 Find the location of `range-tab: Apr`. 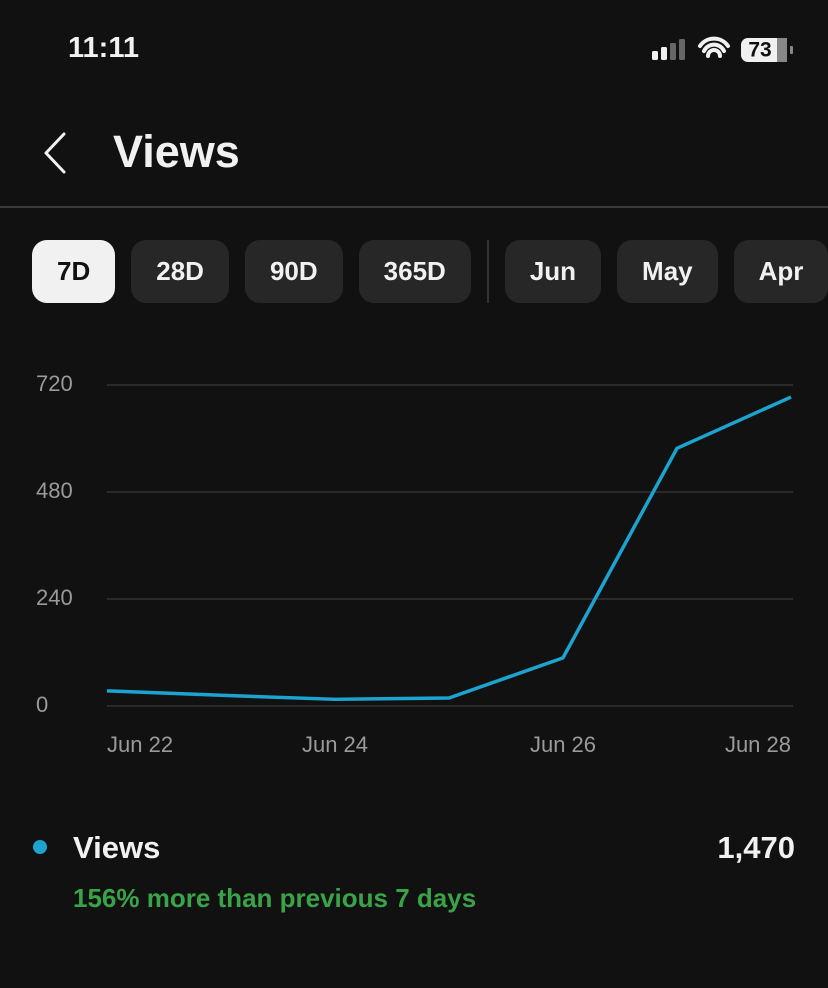

range-tab: Apr is located at coordinates (780, 271).